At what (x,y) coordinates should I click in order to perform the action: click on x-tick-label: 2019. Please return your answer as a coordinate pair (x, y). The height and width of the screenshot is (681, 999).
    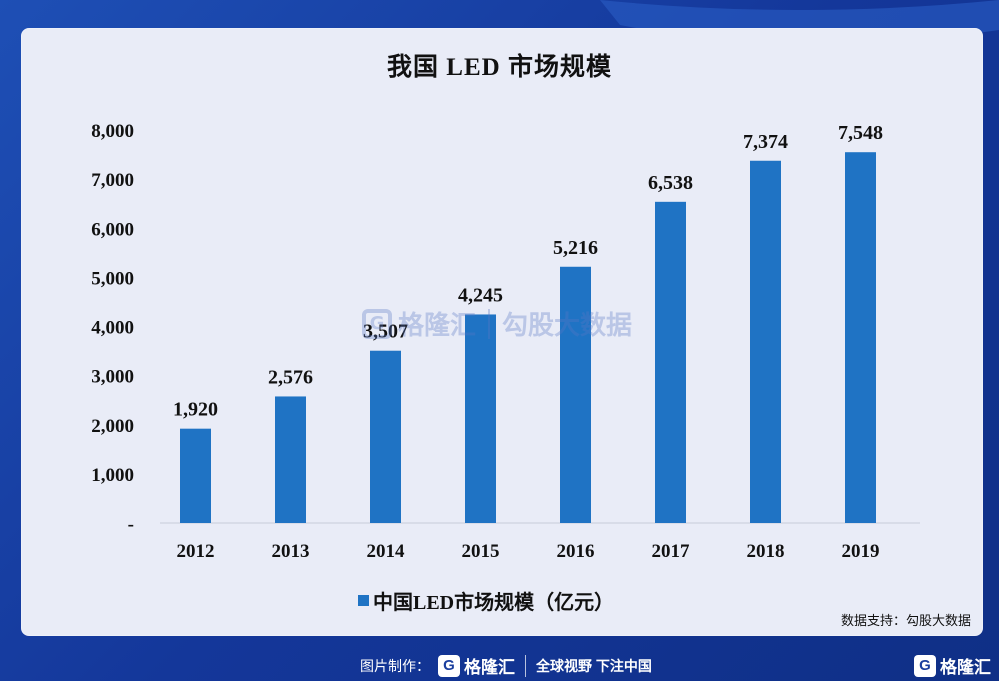
    Looking at the image, I should click on (861, 551).